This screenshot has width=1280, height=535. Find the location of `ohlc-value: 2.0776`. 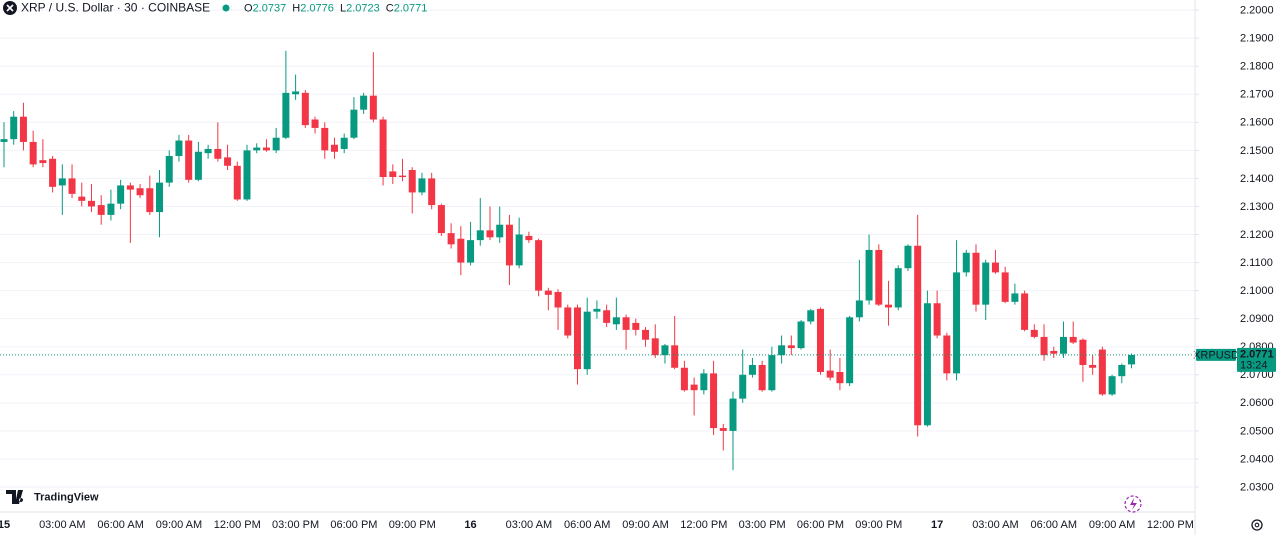

ohlc-value: 2.0776 is located at coordinates (317, 8).